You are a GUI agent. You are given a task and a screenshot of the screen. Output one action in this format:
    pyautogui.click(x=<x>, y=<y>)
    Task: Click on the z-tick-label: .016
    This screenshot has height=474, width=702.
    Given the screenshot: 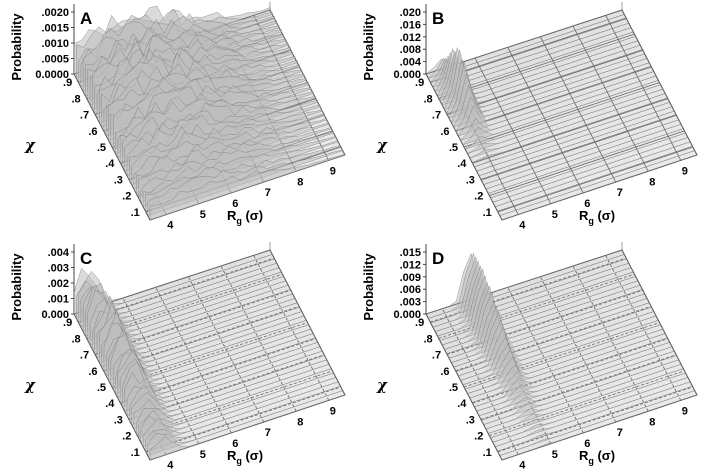 What is the action you would take?
    pyautogui.click(x=410, y=25)
    